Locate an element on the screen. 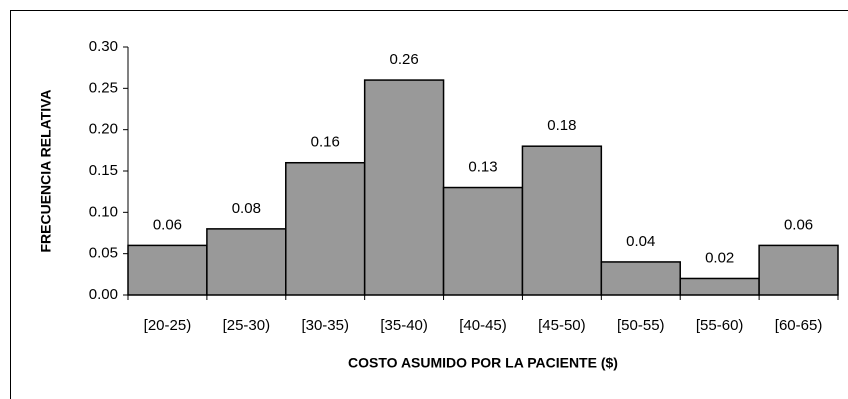 The image size is (848, 399). data-label: 0.26 is located at coordinates (404, 59).